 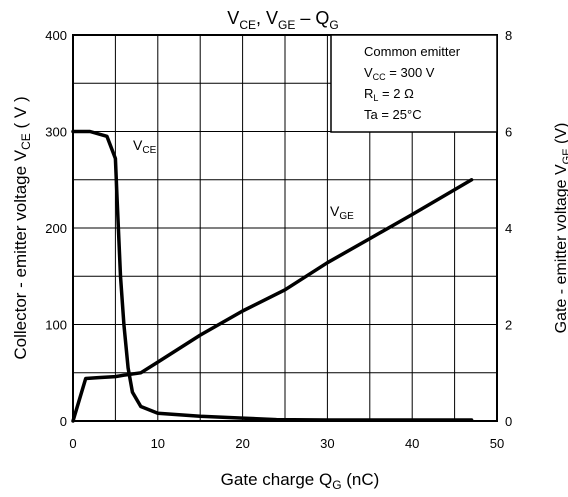 I want to click on x-tick-labels: 0 10 20 30 40 50, so click(x=286, y=443).